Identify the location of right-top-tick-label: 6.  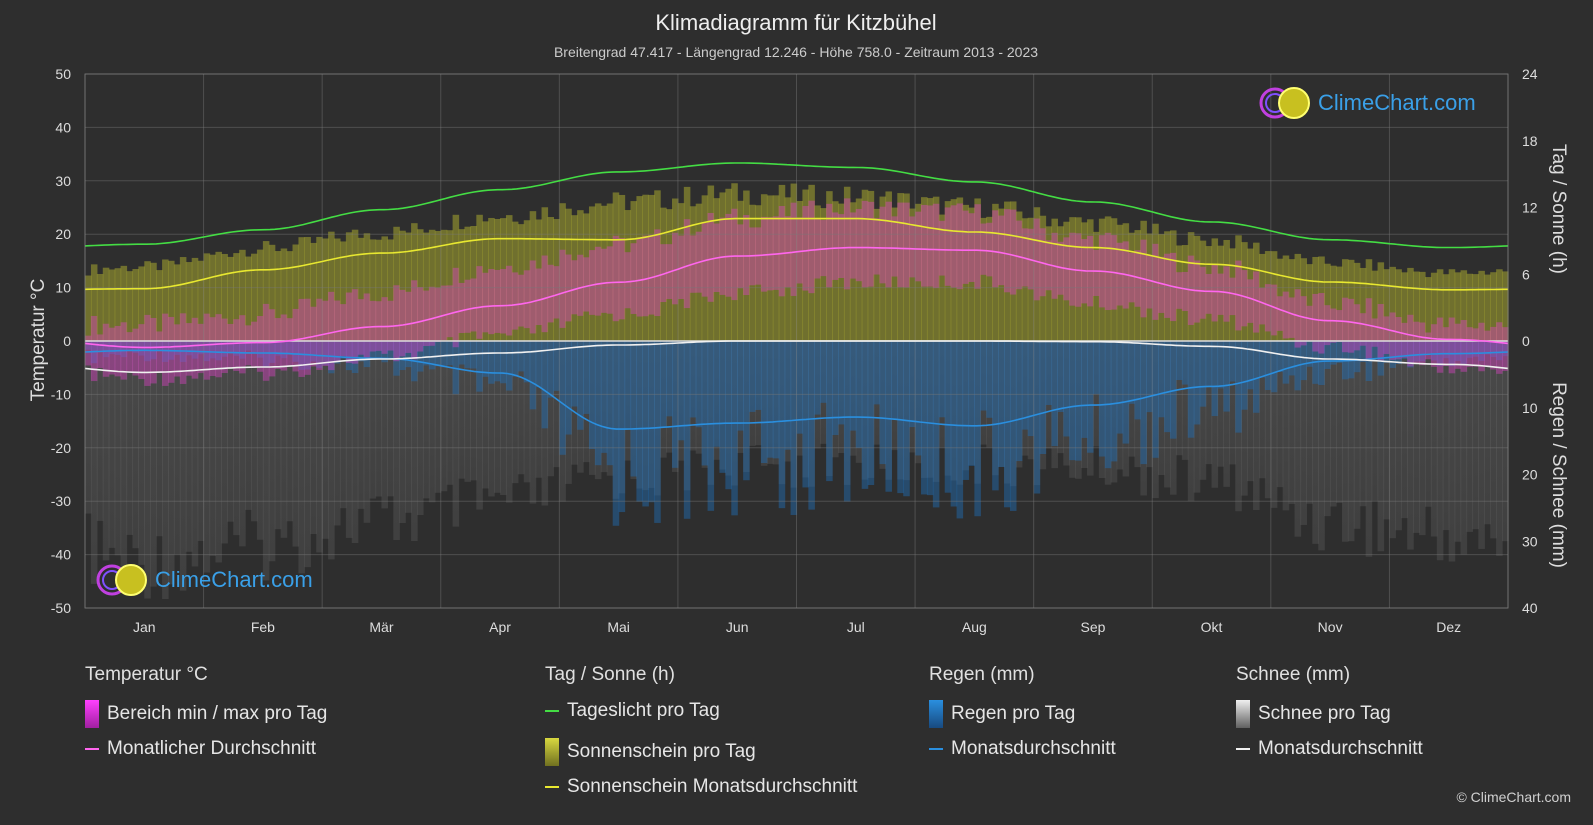
(1526, 274).